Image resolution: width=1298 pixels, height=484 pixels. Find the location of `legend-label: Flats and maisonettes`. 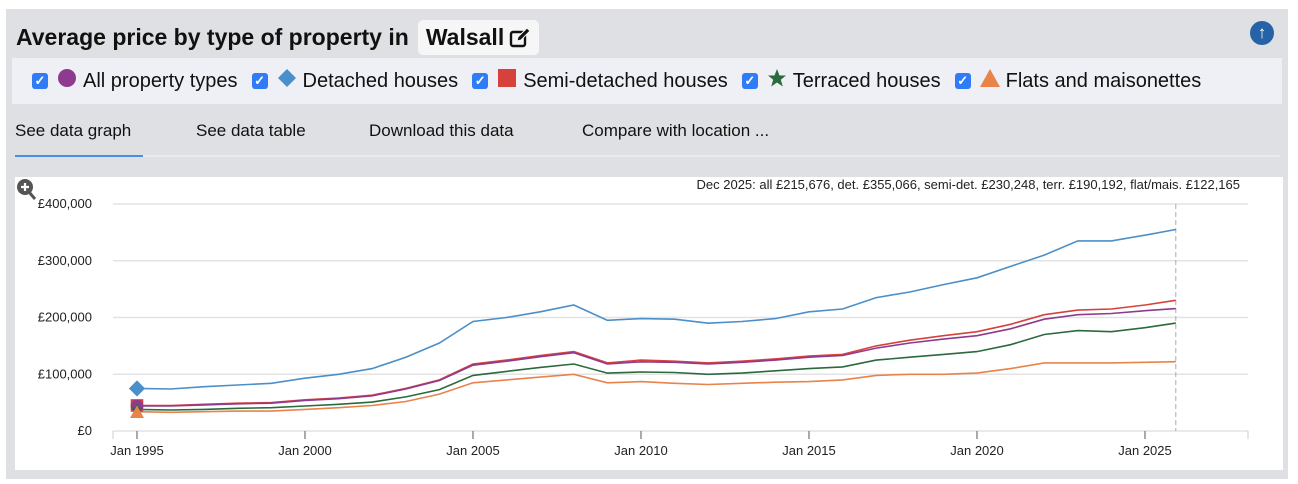

legend-label: Flats and maisonettes is located at coordinates (1103, 80).